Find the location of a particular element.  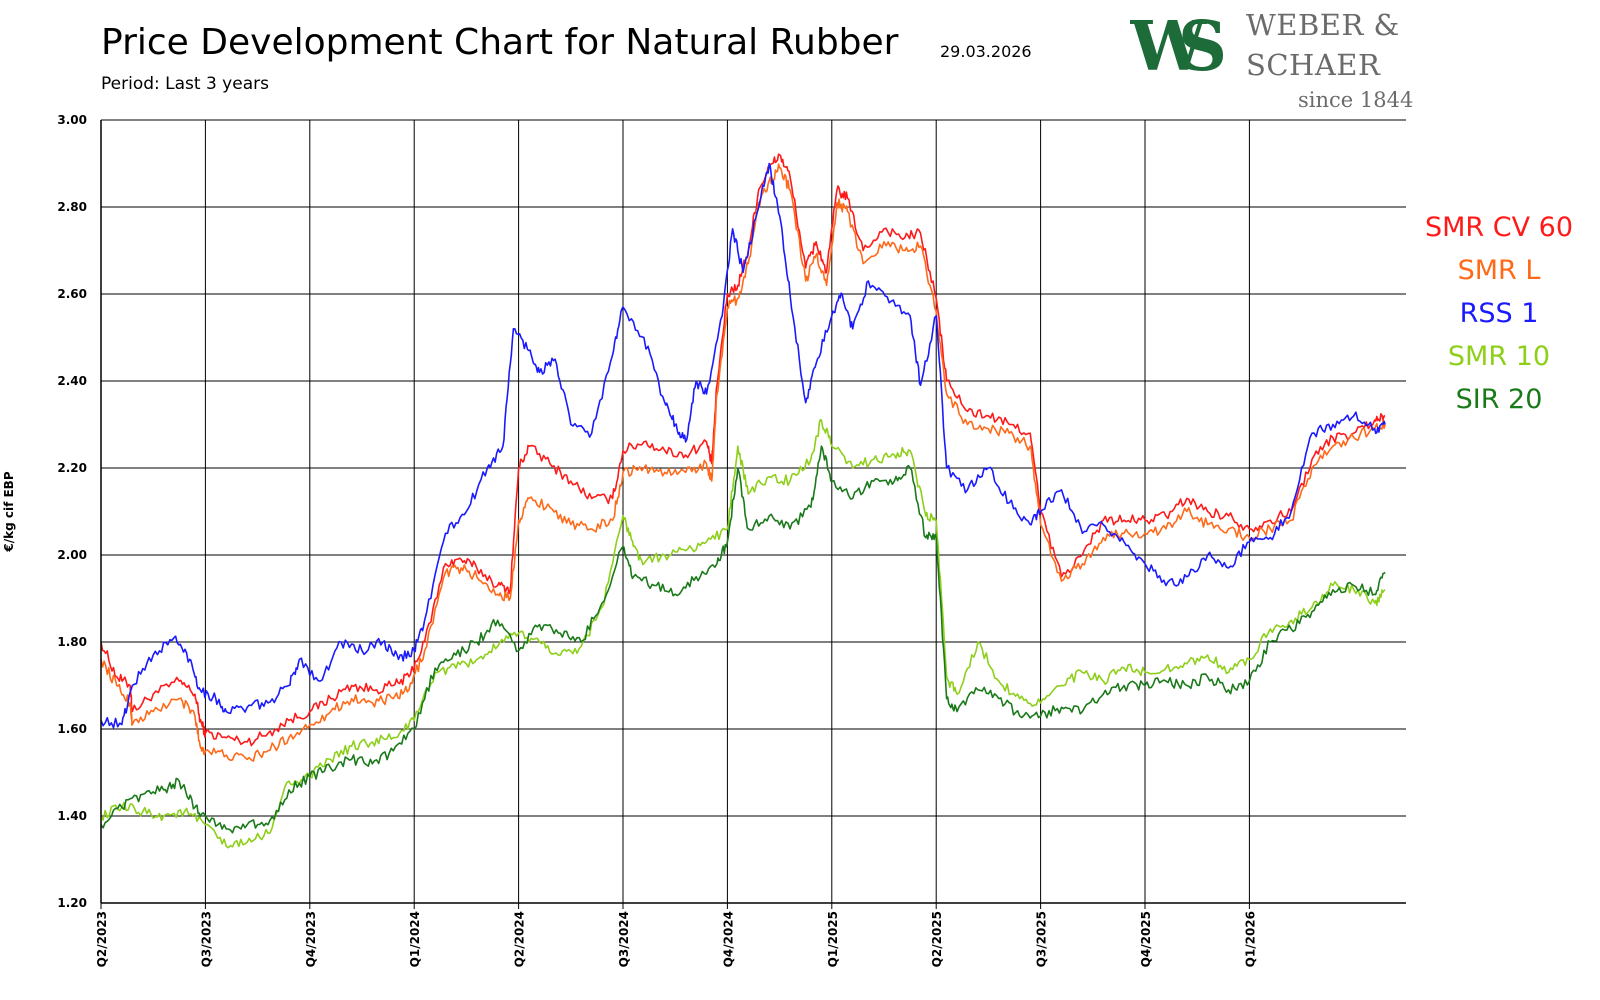

legend-item-smr-l: SMR L is located at coordinates (1499, 270).